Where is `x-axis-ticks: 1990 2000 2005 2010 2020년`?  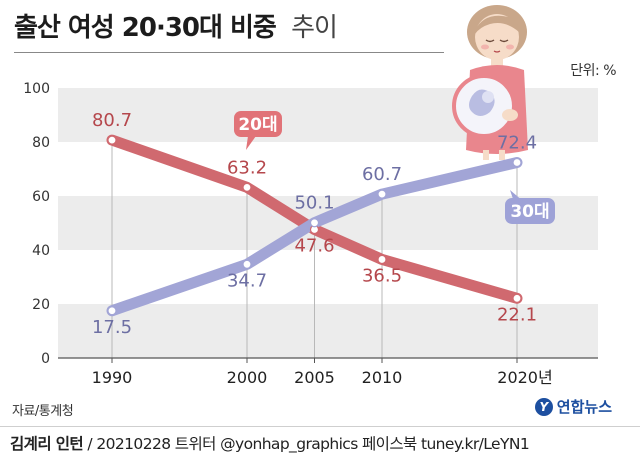 x-axis-ticks: 1990 2000 2005 2010 2020년 is located at coordinates (322, 372).